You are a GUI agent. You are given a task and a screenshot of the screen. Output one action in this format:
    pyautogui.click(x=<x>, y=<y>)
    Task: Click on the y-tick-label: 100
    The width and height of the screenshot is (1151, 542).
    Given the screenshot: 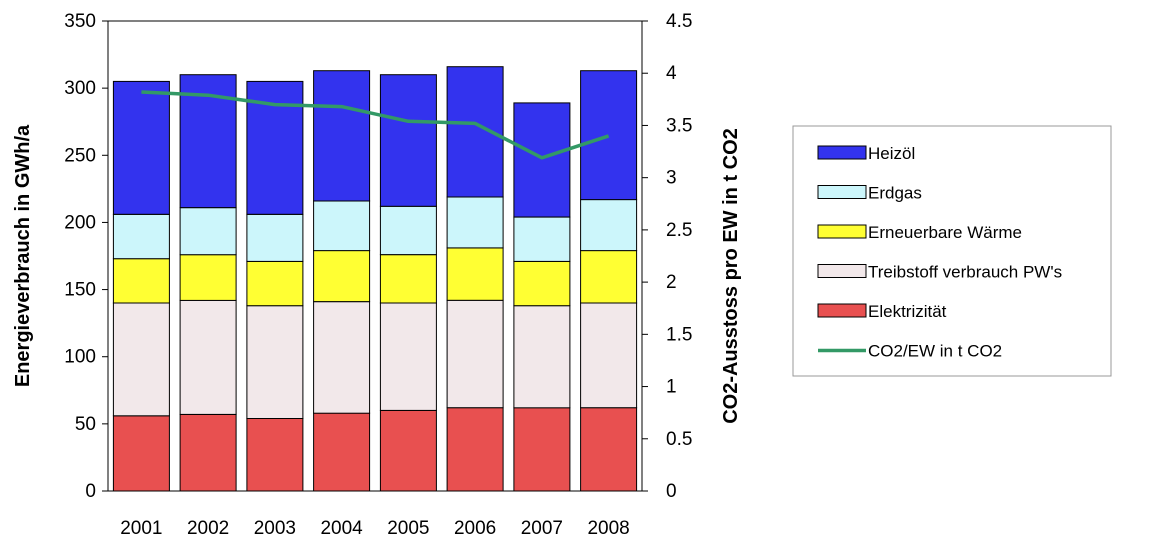 What is the action you would take?
    pyautogui.click(x=80, y=357)
    